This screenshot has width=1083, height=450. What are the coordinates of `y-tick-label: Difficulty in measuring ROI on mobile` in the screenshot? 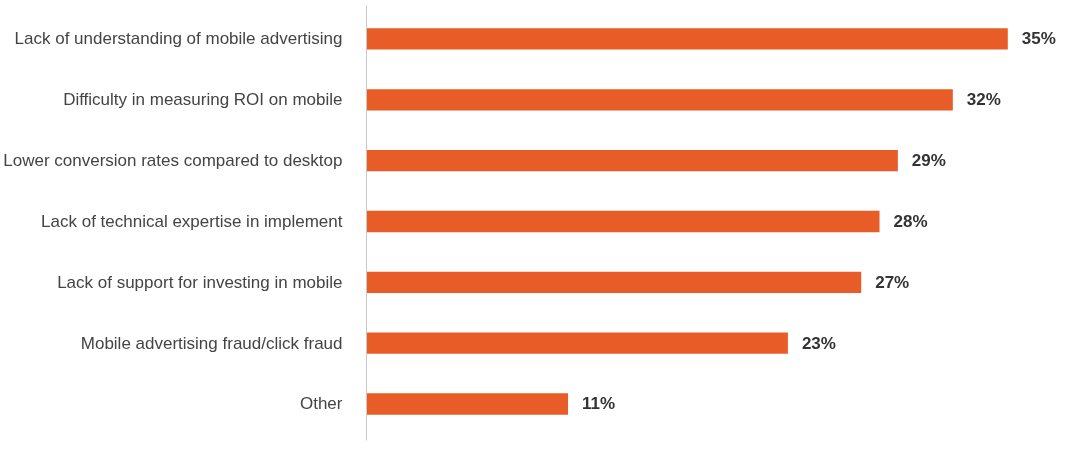 It's located at (203, 100).